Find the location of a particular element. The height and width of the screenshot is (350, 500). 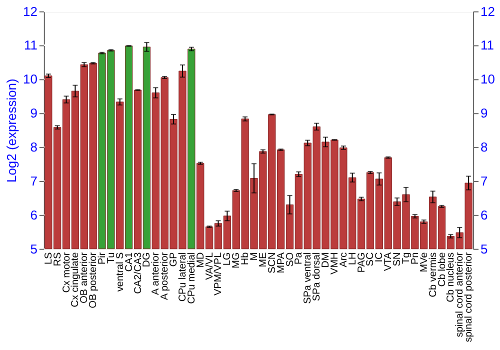

x-tick-label: SCN is located at coordinates (272, 263).